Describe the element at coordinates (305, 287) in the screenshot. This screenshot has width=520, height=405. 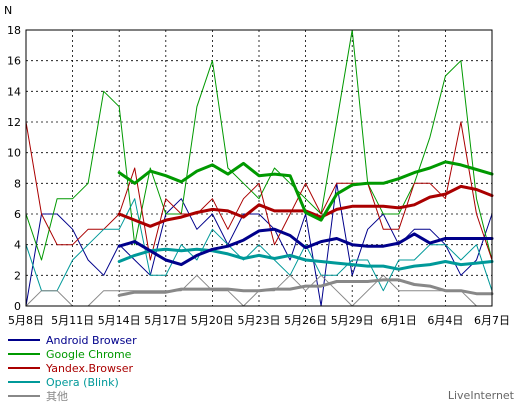
I see `average-line-other` at that location.